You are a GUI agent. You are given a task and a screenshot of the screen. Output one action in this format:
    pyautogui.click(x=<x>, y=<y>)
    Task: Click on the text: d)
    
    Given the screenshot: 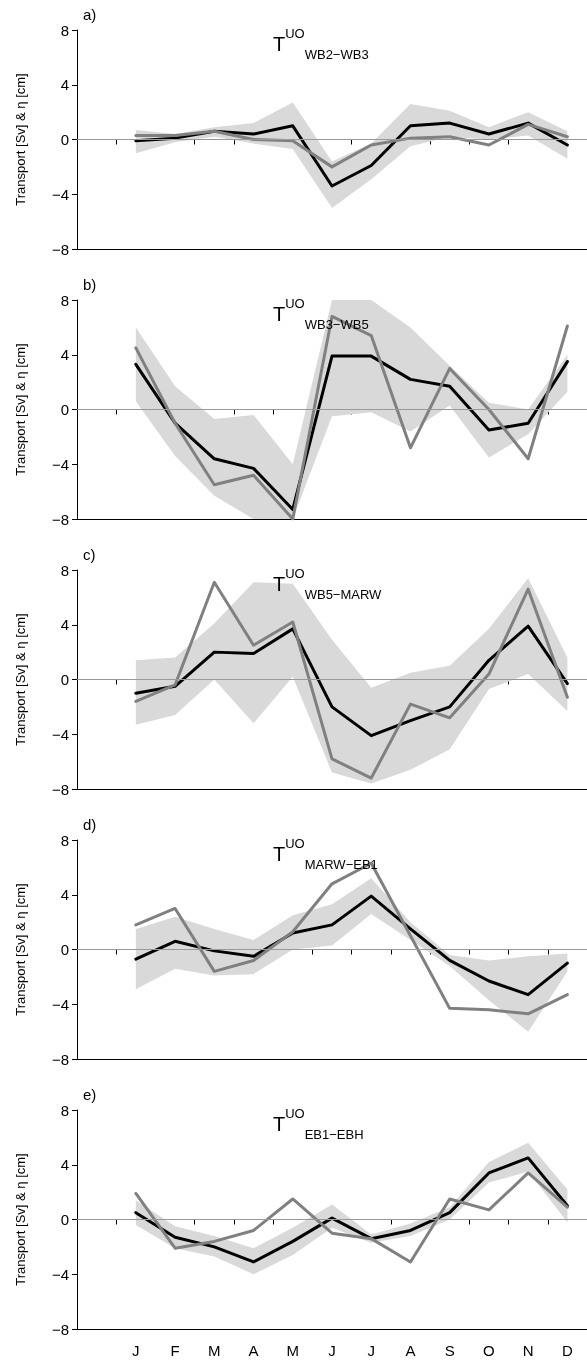 What is the action you would take?
    pyautogui.click(x=90, y=824)
    